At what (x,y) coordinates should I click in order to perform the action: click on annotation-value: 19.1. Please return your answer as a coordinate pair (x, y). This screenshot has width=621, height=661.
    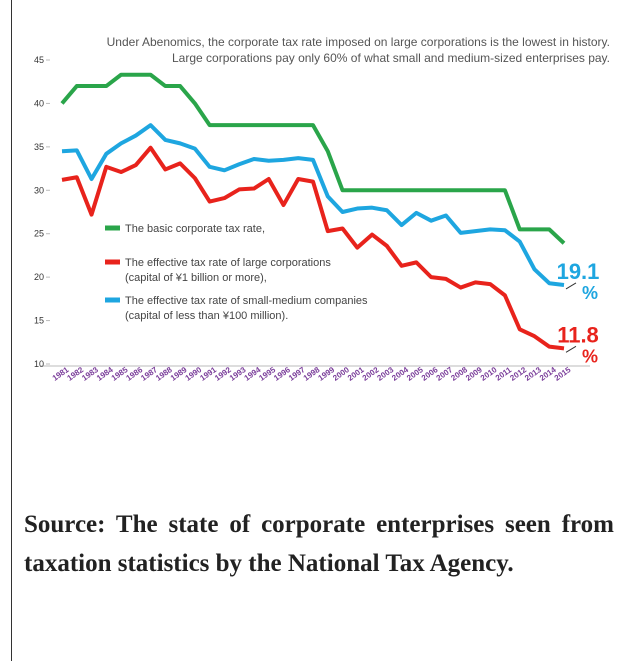
    Looking at the image, I should click on (578, 271).